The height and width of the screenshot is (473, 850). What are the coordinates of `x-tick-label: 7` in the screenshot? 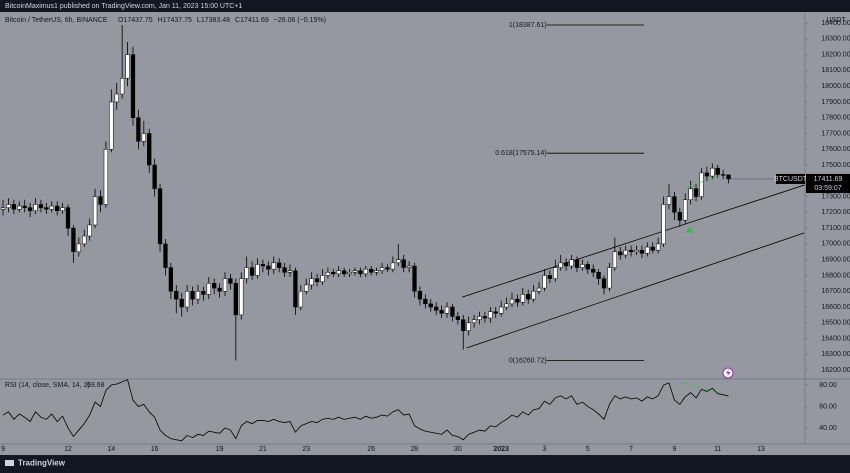 It's located at (631, 449).